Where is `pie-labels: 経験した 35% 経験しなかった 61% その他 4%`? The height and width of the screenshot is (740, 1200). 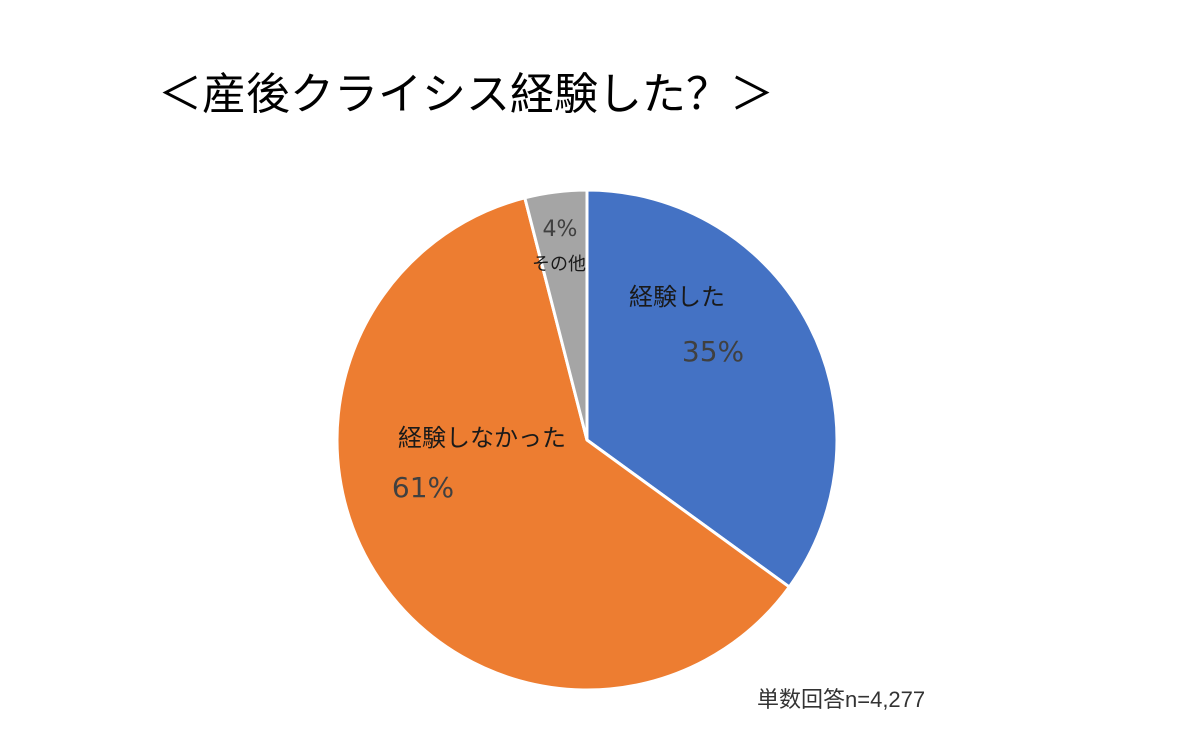 pie-labels: 経験した 35% 経験しなかった 61% その他 4% is located at coordinates (568, 360).